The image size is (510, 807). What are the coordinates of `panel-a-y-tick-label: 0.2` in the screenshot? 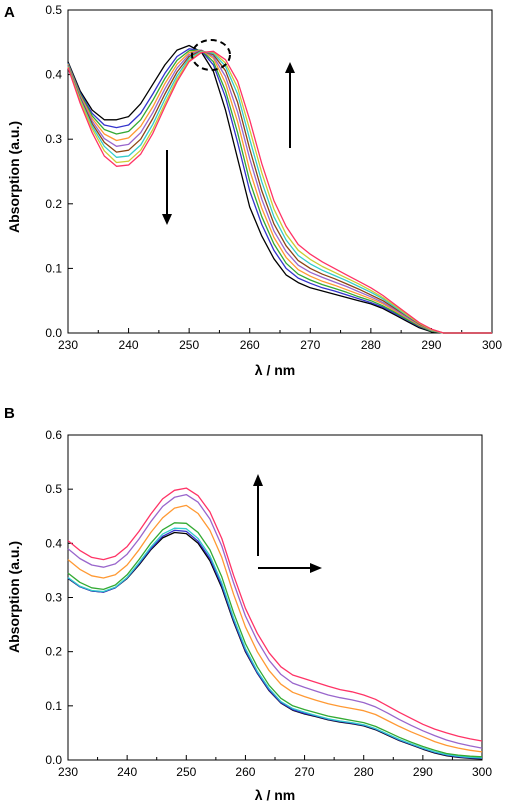 It's located at (53, 204).